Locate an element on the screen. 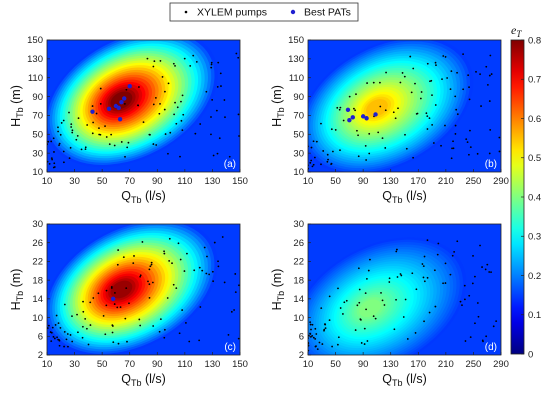 This screenshot has height=401, width=550. colorbar-tick-label: 0.2 is located at coordinates (534, 276).